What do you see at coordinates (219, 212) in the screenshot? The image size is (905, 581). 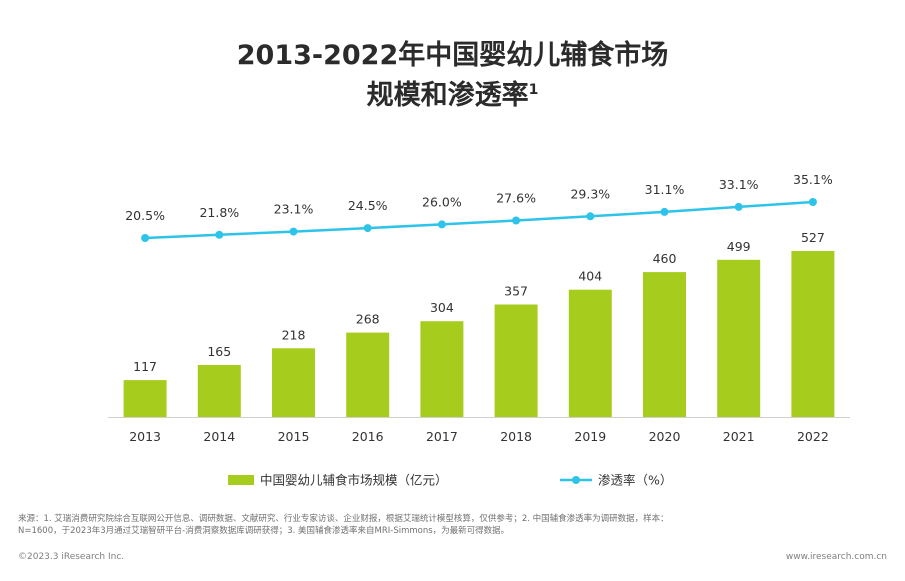 I see `penetration-value-label: 21.8%` at bounding box center [219, 212].